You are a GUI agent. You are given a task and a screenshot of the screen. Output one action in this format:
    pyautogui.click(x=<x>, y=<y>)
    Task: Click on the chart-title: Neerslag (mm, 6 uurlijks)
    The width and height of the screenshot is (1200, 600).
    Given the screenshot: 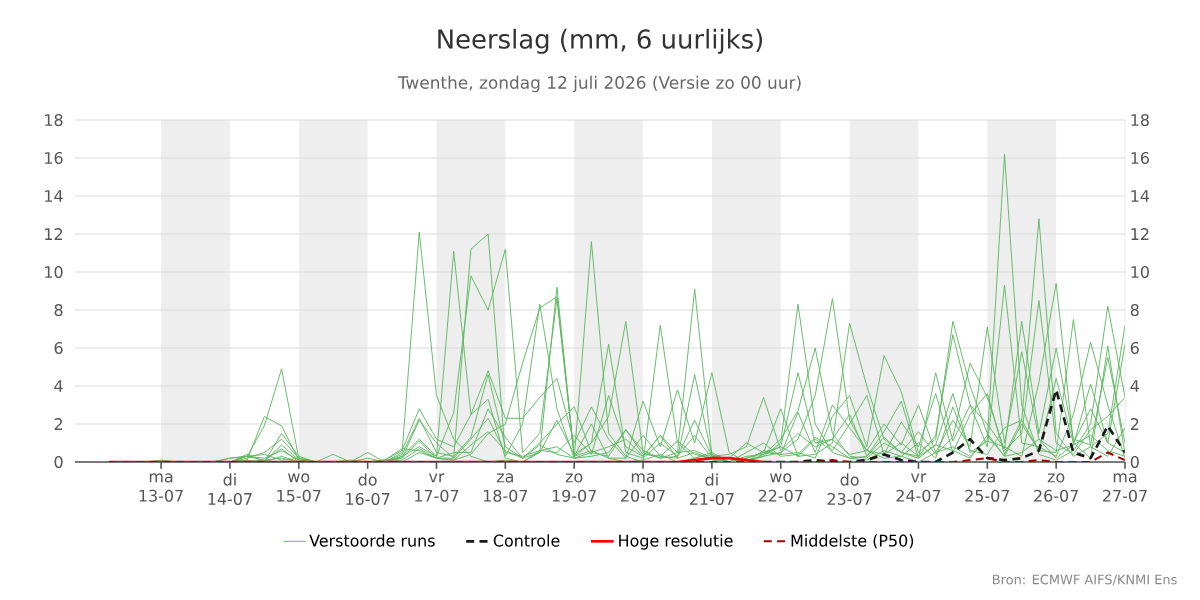 What is the action you would take?
    pyautogui.click(x=600, y=41)
    